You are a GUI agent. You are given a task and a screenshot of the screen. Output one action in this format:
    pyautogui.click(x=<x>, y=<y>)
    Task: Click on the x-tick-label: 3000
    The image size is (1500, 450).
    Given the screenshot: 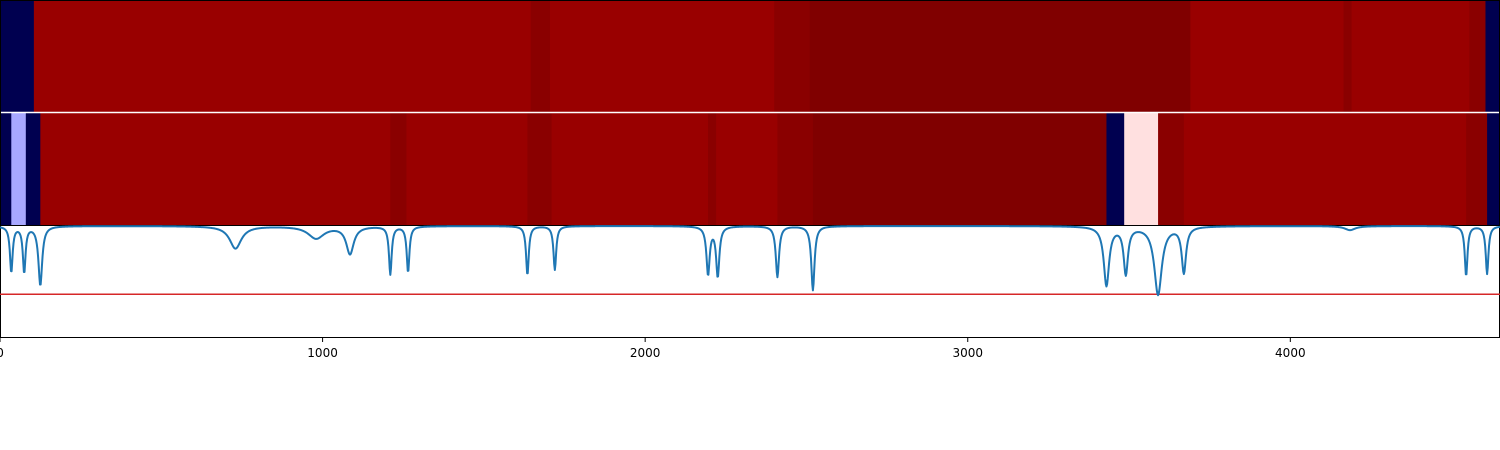 What is the action you would take?
    pyautogui.click(x=967, y=353)
    